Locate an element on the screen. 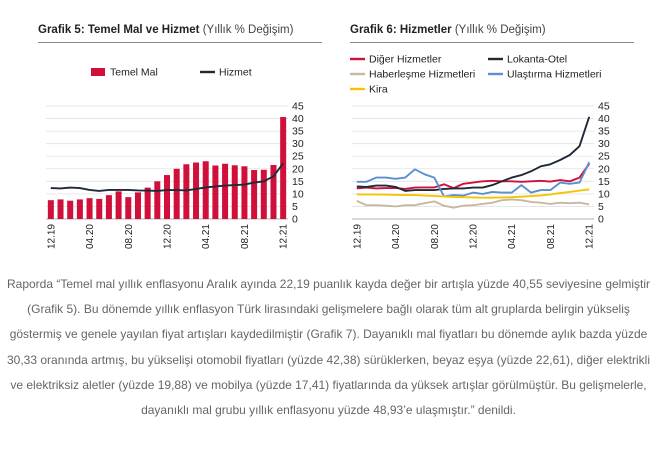 This screenshot has height=459, width=657. chart6-line-kira is located at coordinates (473, 193).